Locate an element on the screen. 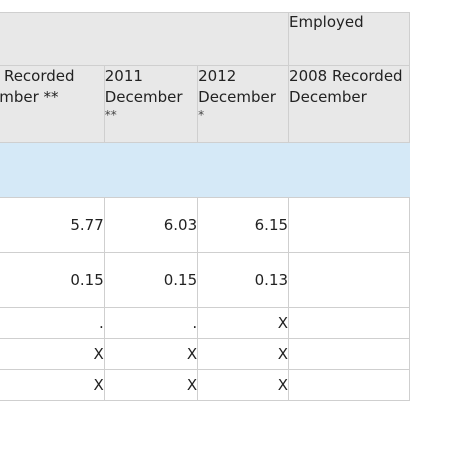  column-header-line1: 2010 Recorded is located at coordinates (37, 76).